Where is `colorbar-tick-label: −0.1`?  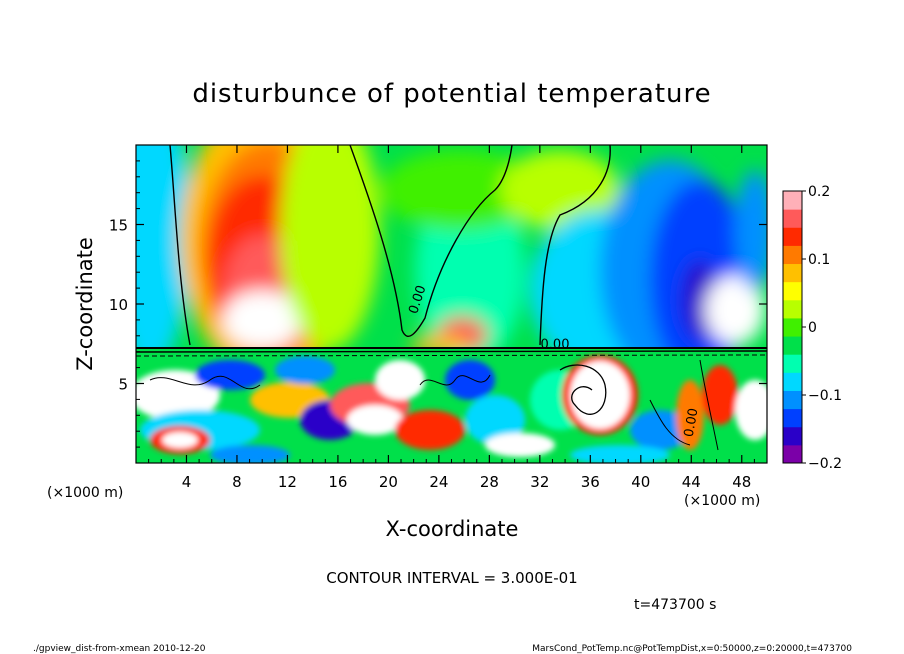 colorbar-tick-label: −0.1 is located at coordinates (825, 396).